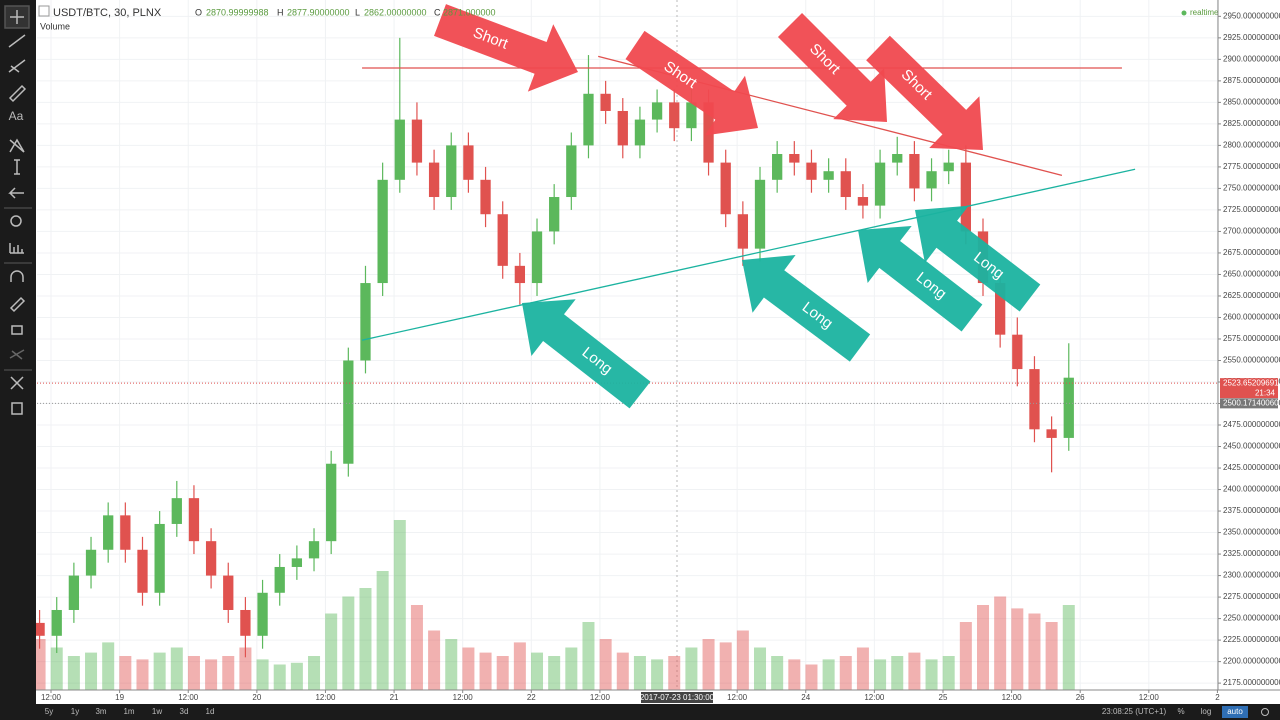 The image size is (1280, 720). I want to click on settings-button, so click(1265, 712).